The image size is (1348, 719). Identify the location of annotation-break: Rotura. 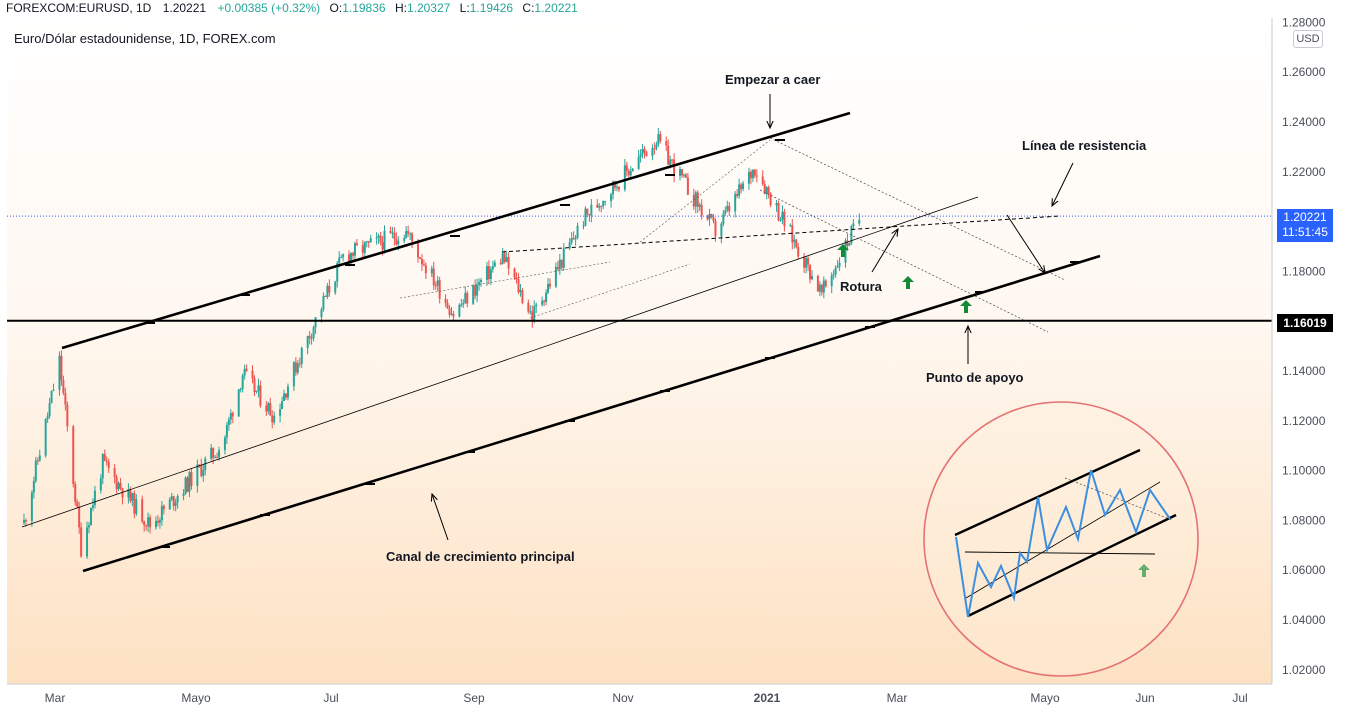
(861, 286).